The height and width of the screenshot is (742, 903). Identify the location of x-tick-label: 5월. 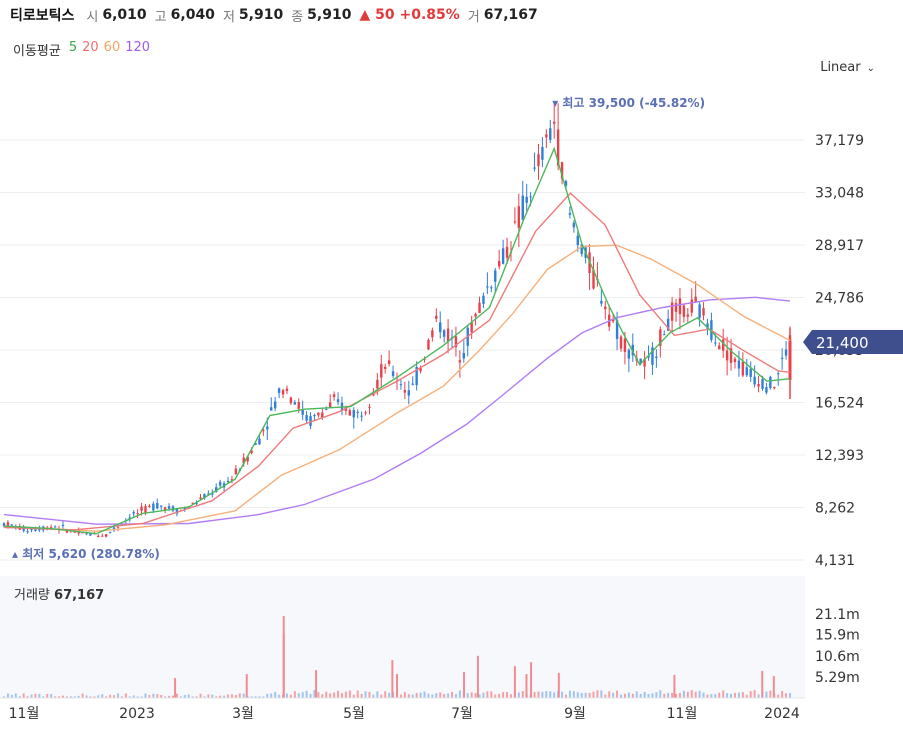
(354, 714).